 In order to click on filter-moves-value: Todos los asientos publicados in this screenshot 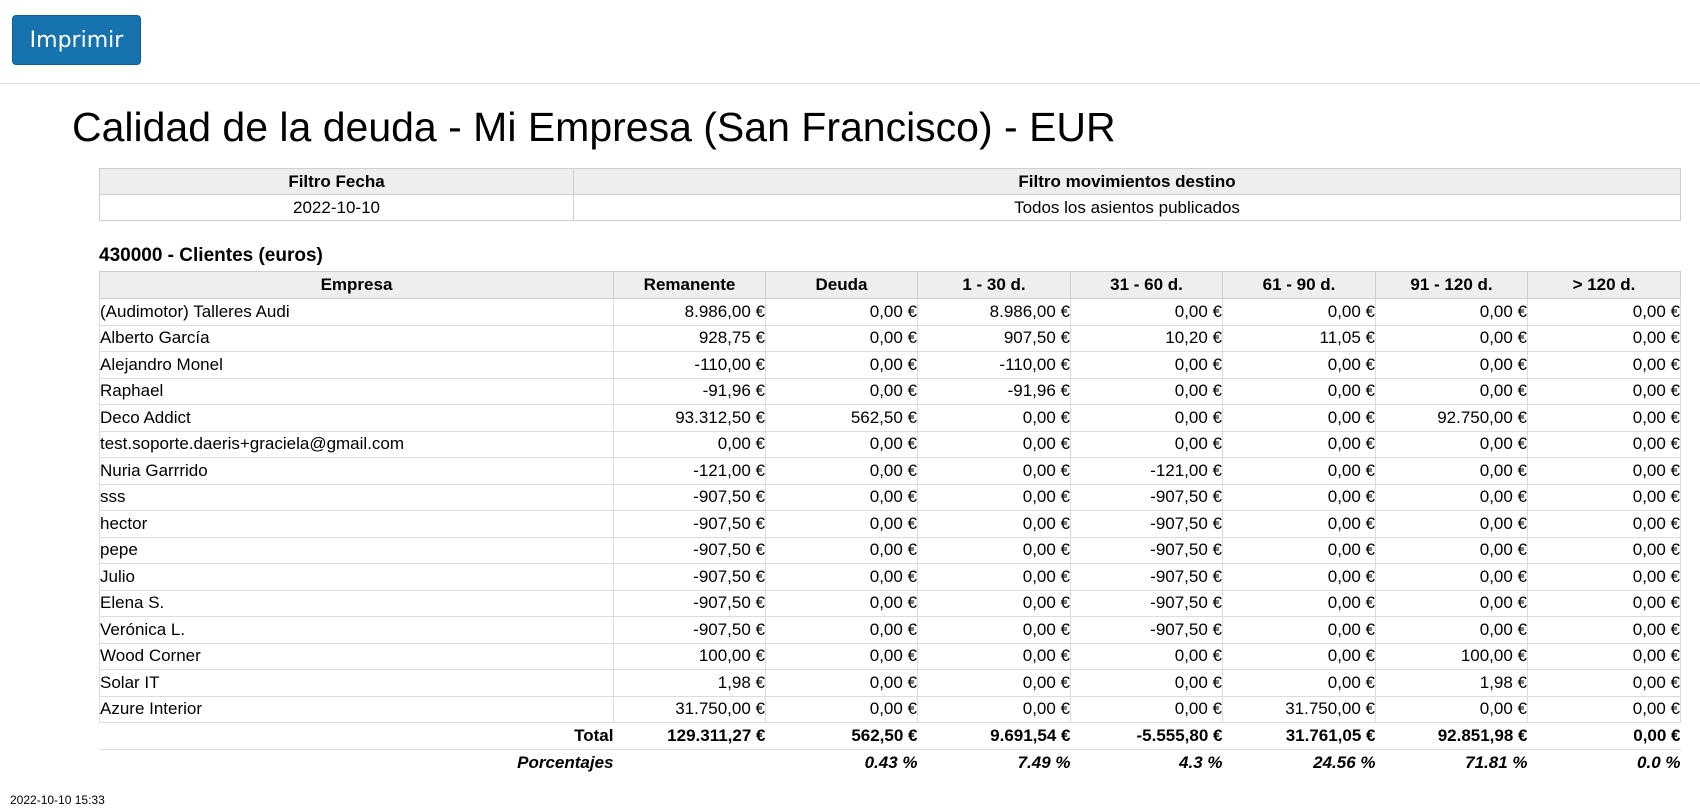, I will do `click(1127, 207)`.